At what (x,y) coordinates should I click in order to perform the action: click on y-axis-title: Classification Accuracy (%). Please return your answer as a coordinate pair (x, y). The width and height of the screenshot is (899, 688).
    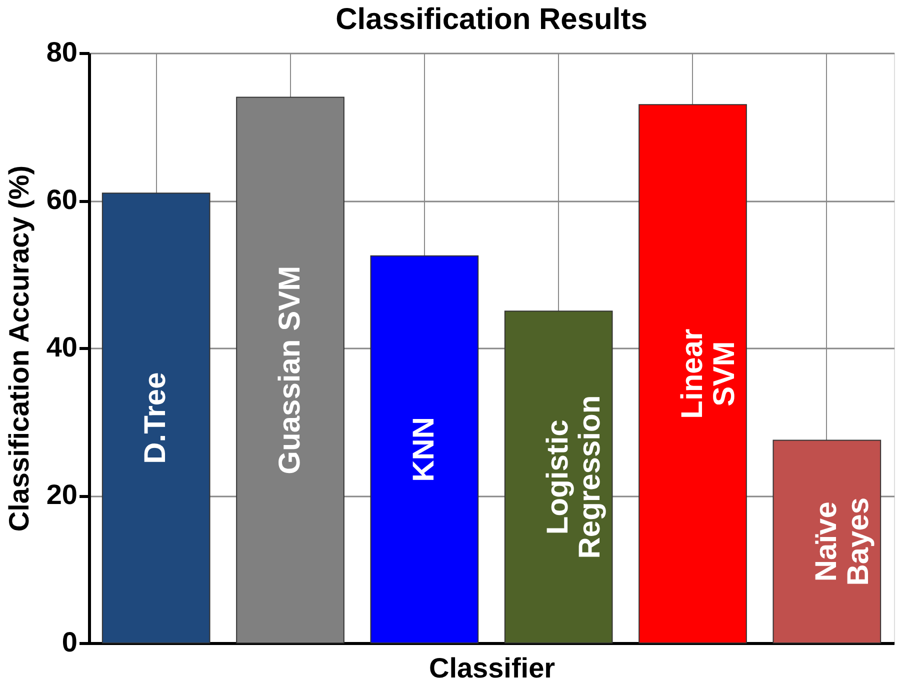
    Looking at the image, I should click on (18, 348).